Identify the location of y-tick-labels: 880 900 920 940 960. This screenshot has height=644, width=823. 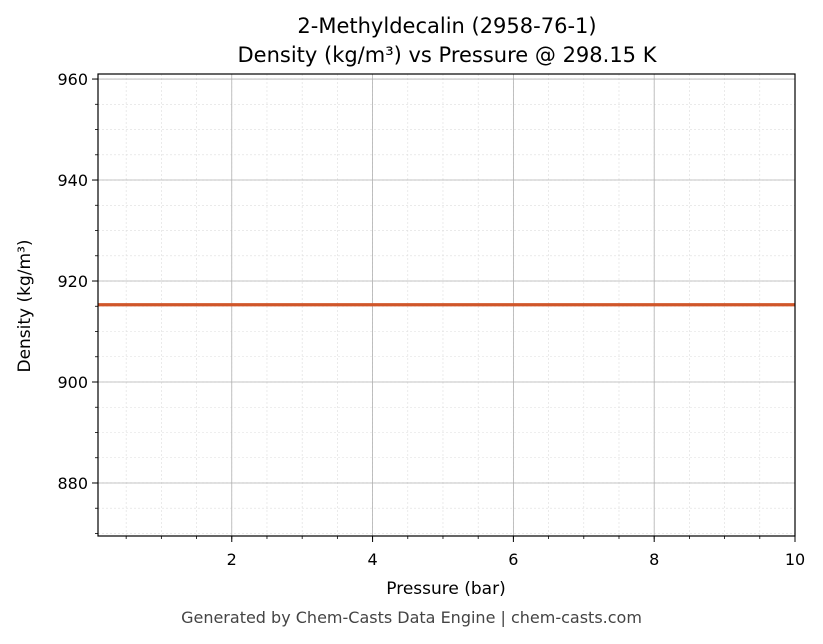
(72, 281).